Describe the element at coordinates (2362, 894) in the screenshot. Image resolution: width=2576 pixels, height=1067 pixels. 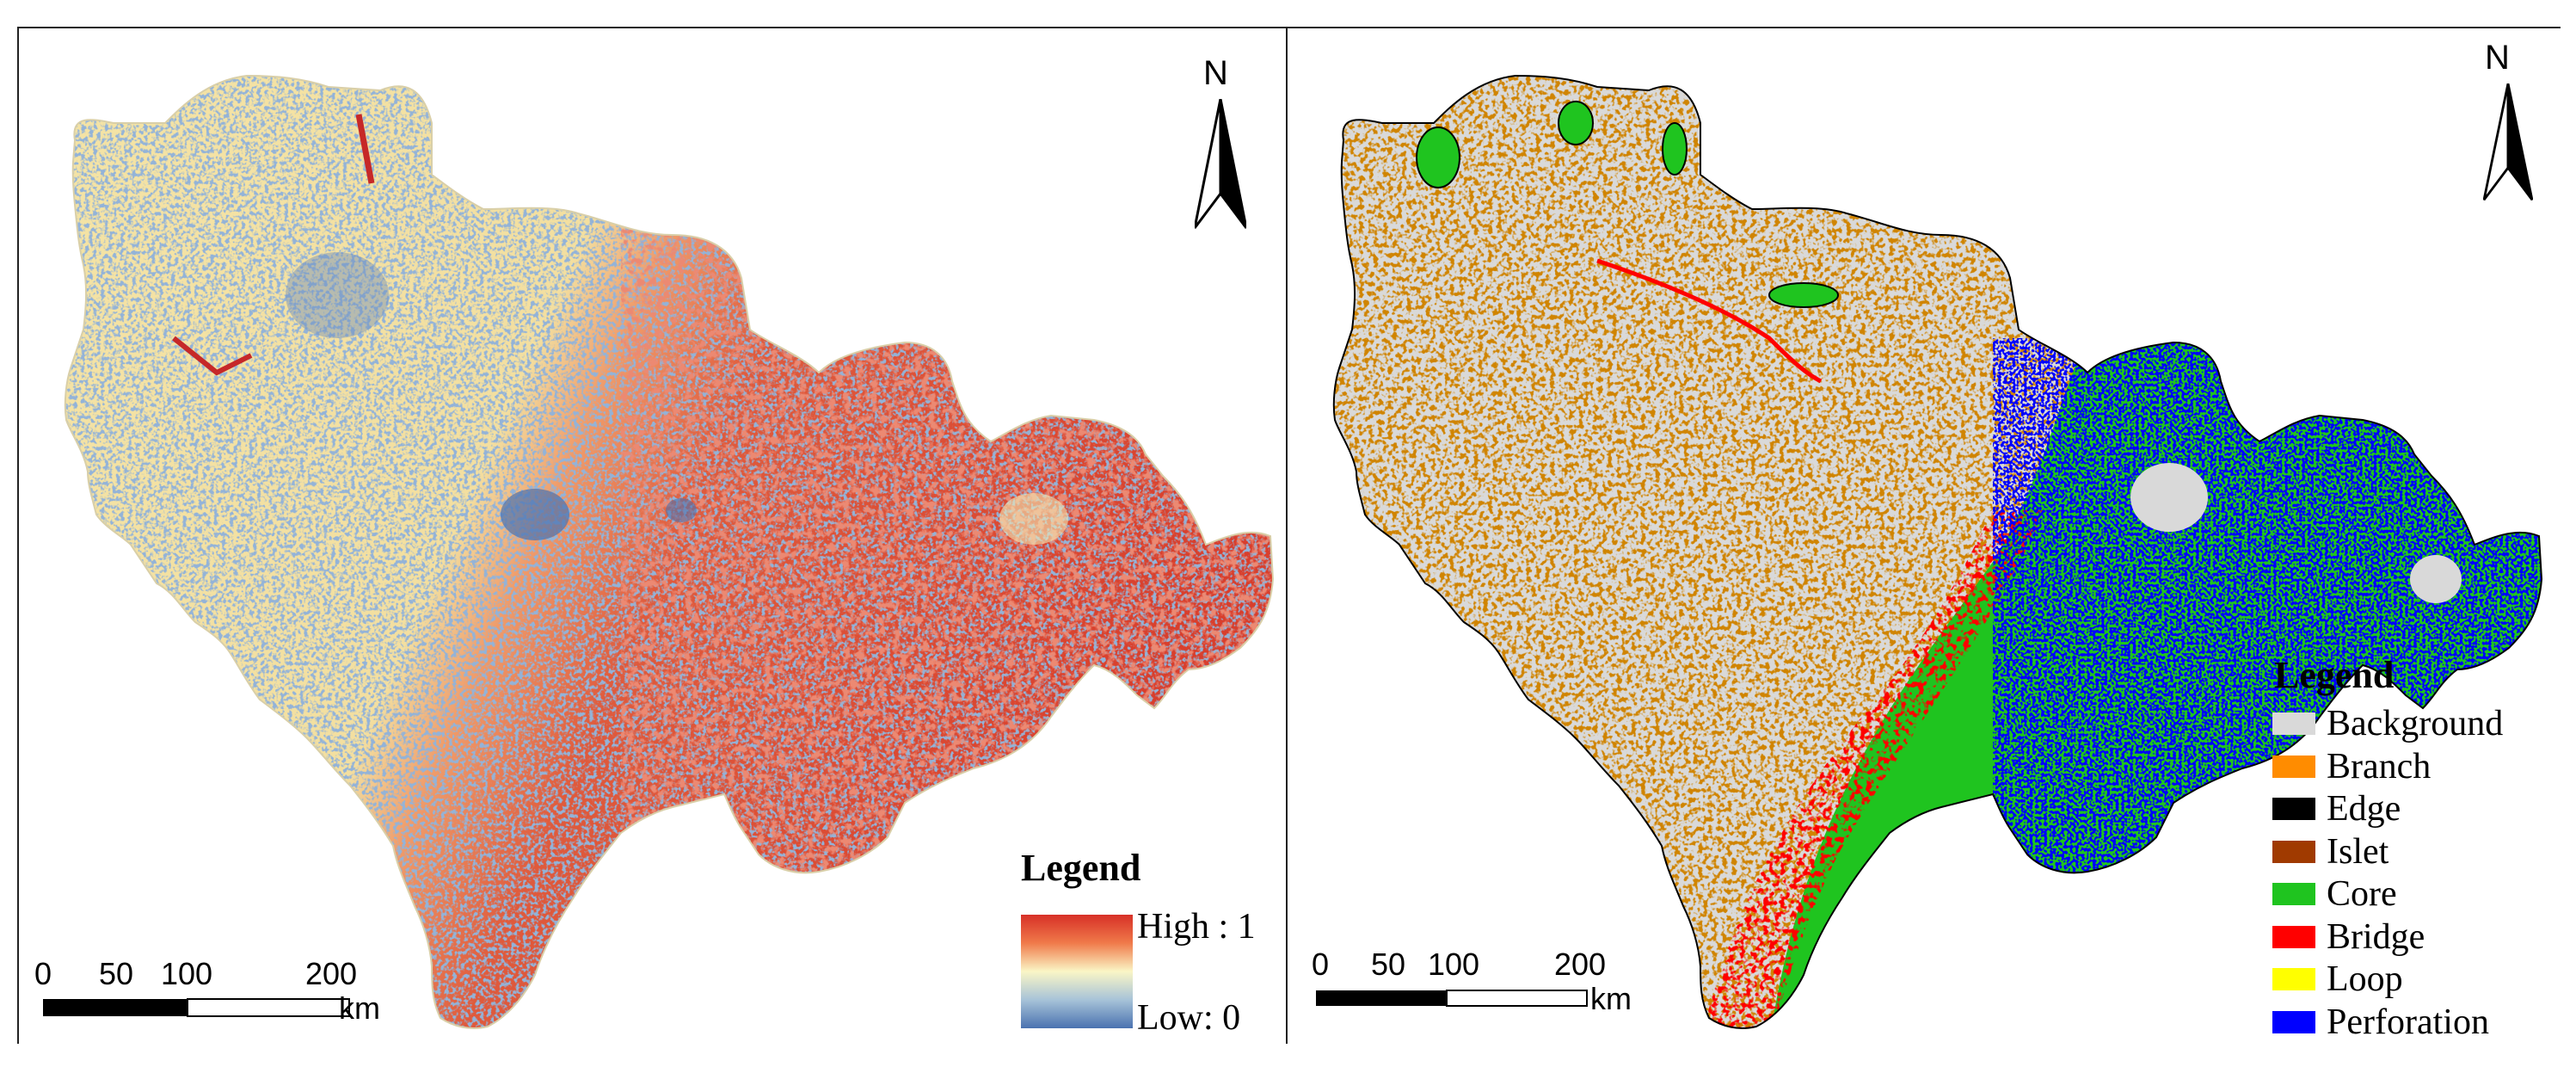
I see `legend-label: Core` at that location.